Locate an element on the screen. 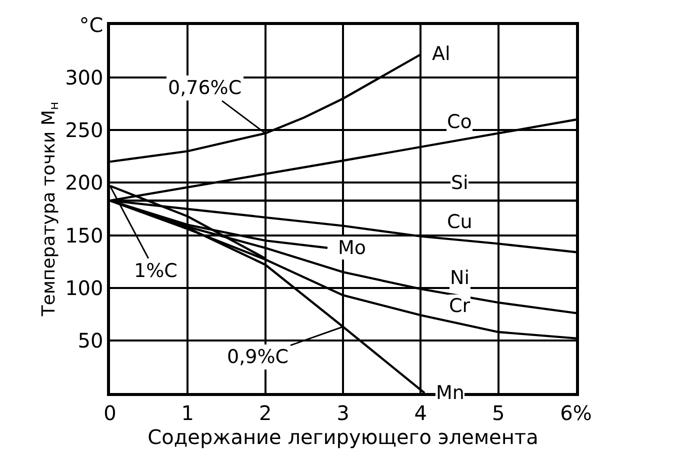 The height and width of the screenshot is (463, 688). y-tick-label: 200 is located at coordinates (84, 182).